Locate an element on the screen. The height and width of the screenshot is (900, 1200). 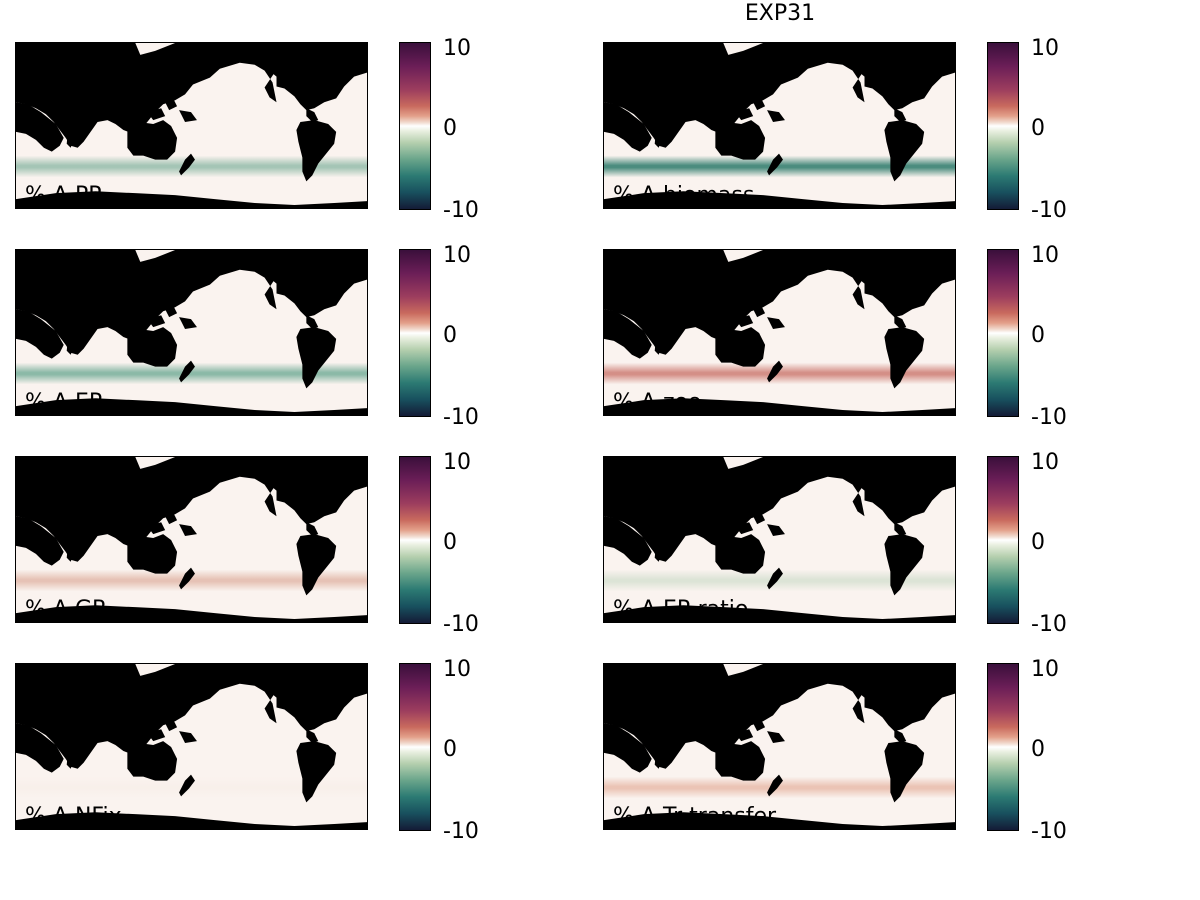
map-panel-tr-transfer: % Δ Tr transfer is located at coordinates (779, 746).